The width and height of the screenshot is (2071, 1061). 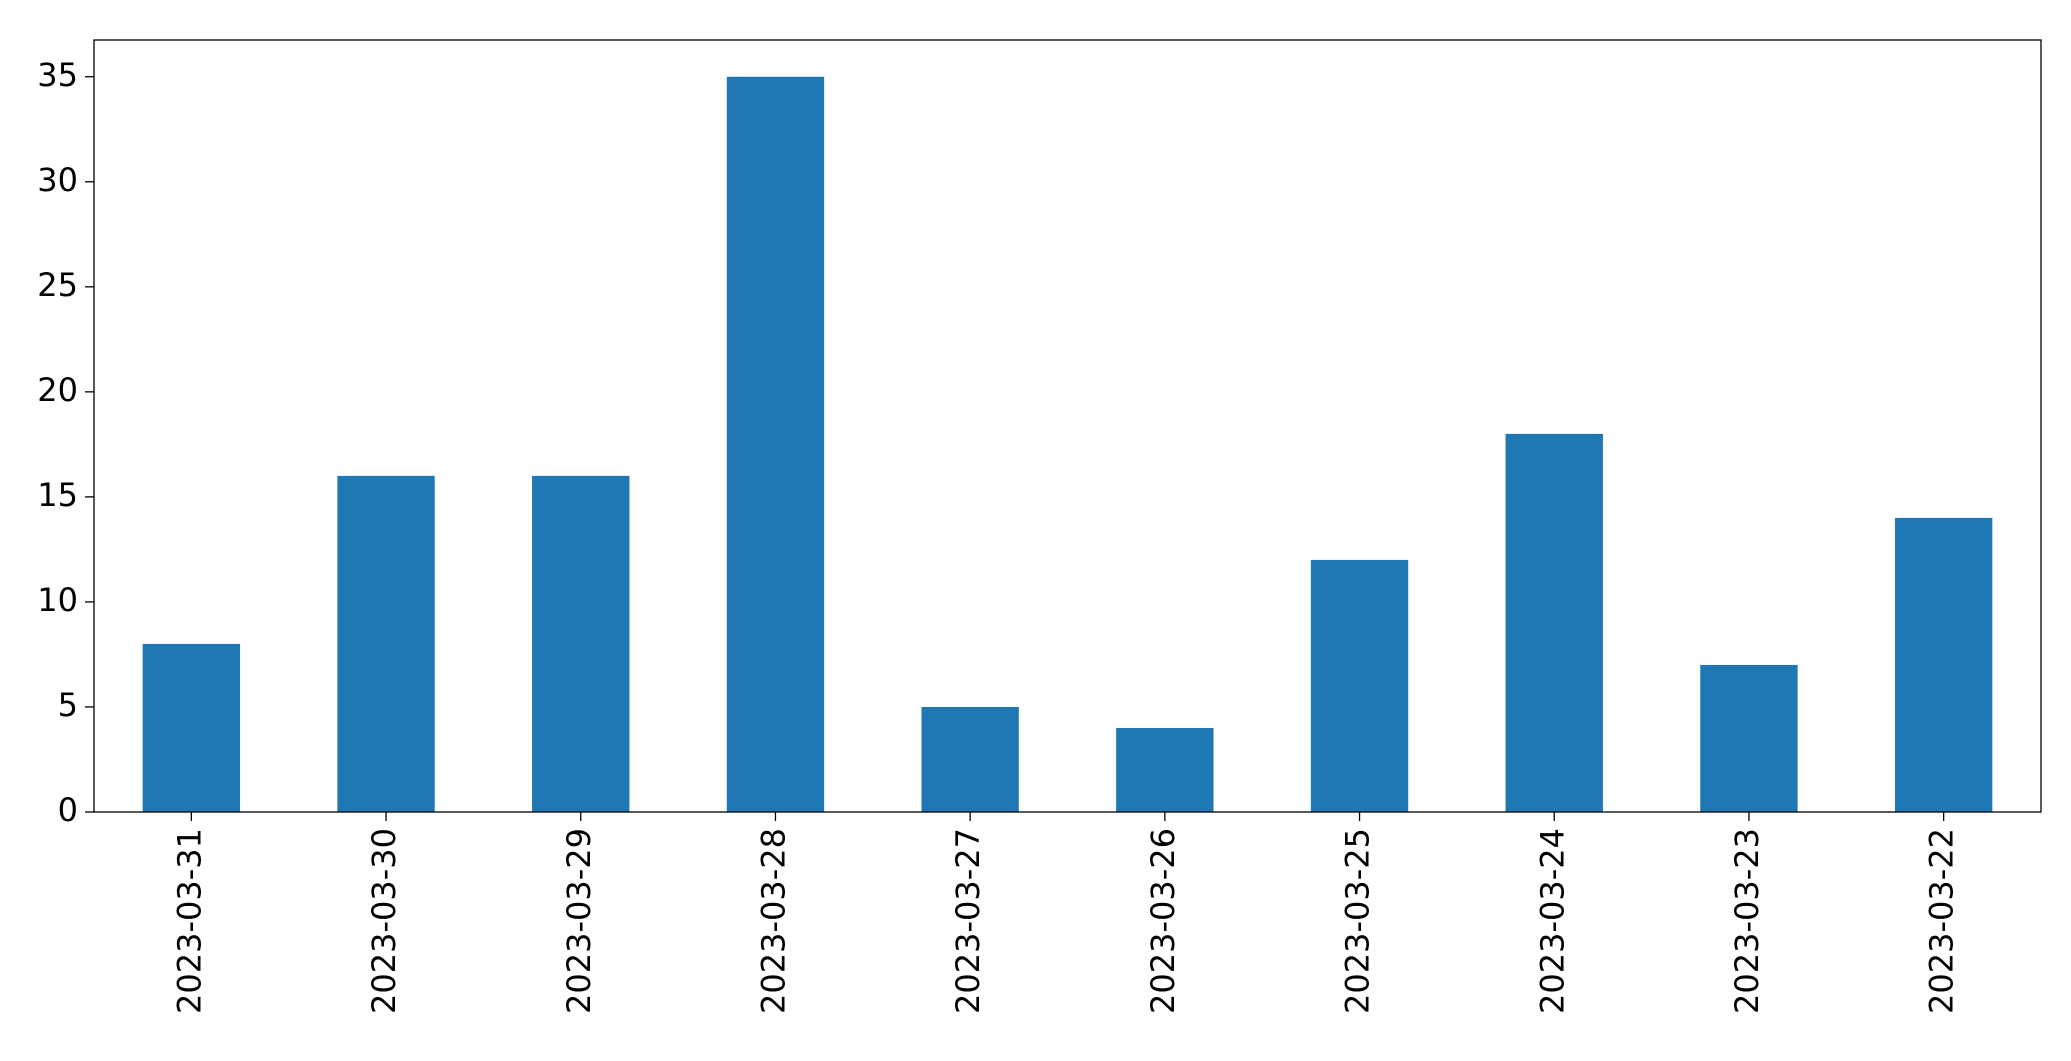 I want to click on y-tick-label: 10, so click(x=57, y=600).